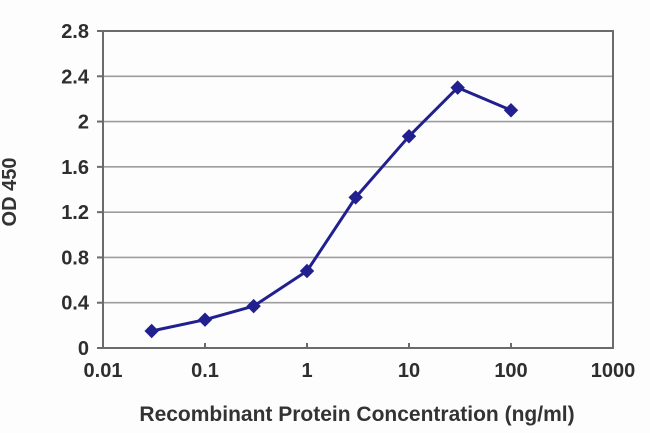 The width and height of the screenshot is (650, 433). What do you see at coordinates (75, 32) in the screenshot?
I see `y-tick-label: 2.8` at bounding box center [75, 32].